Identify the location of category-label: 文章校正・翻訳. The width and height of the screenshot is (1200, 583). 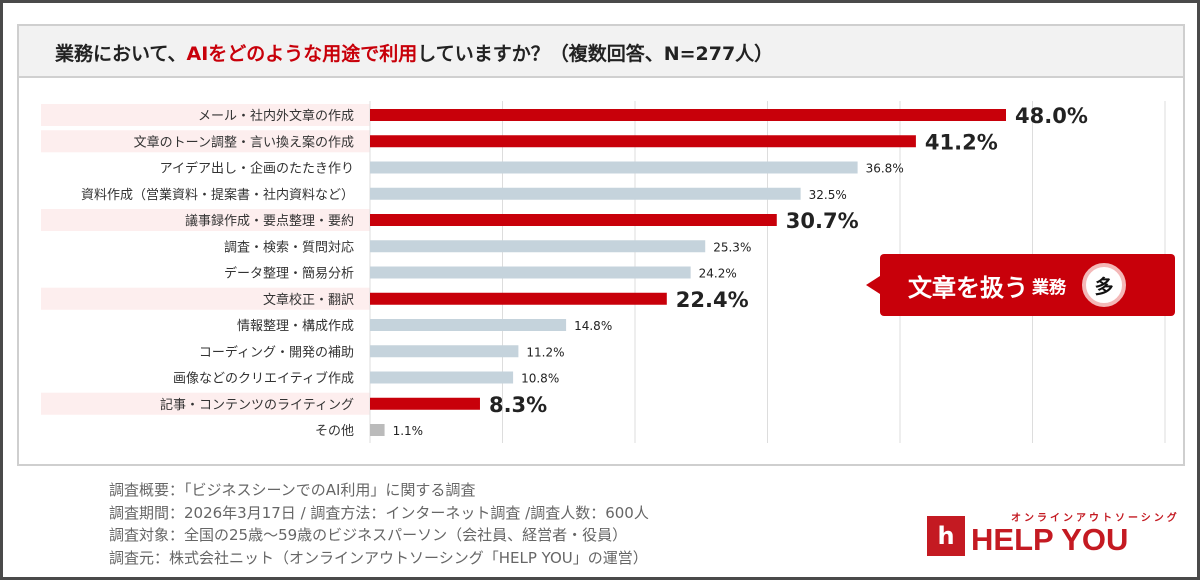
(308, 300).